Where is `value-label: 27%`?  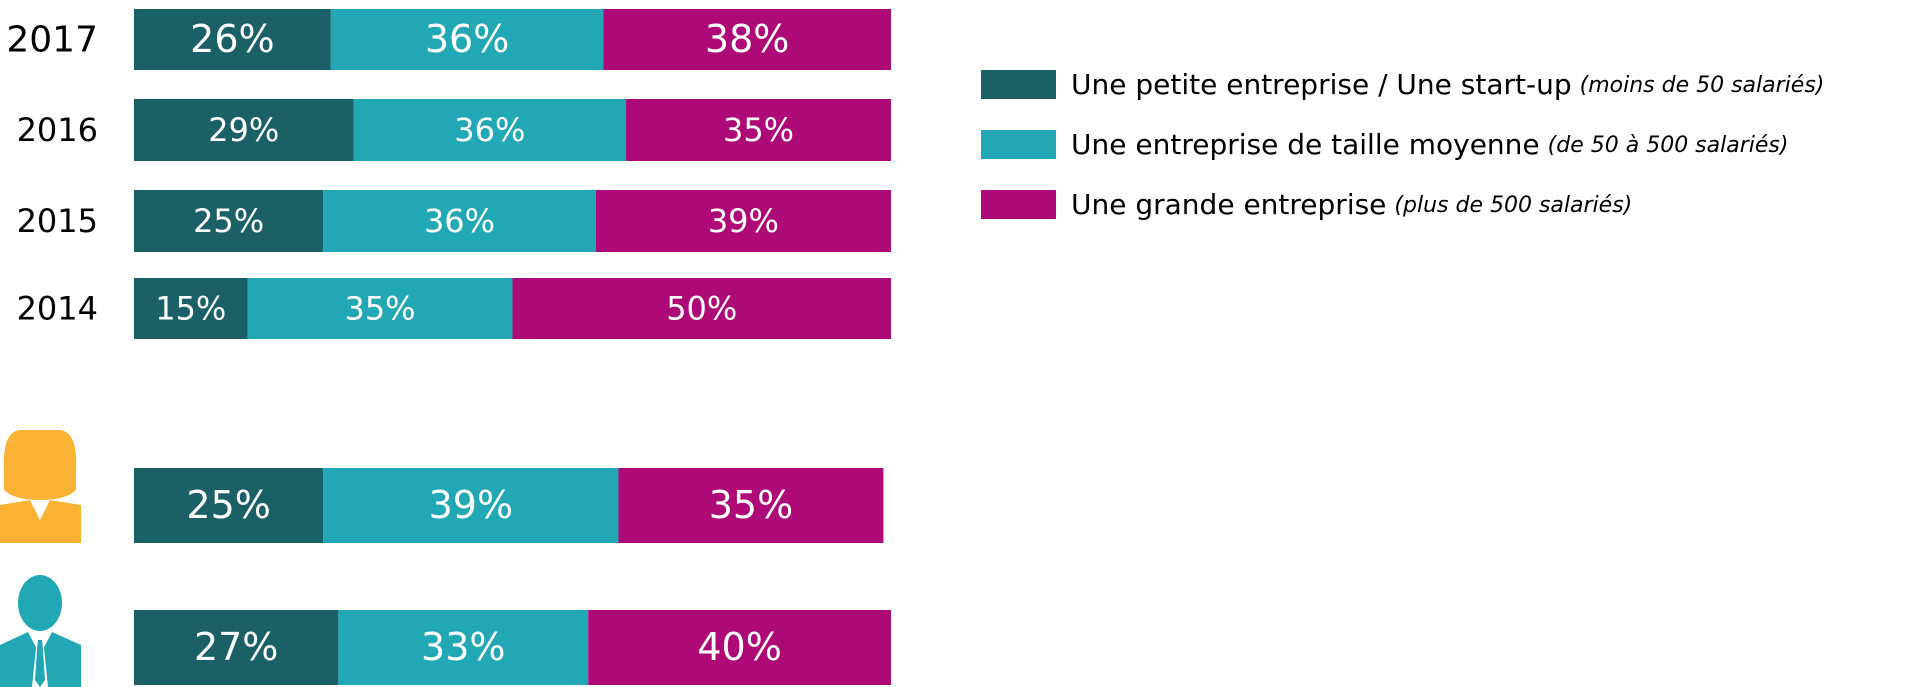 value-label: 27% is located at coordinates (236, 647).